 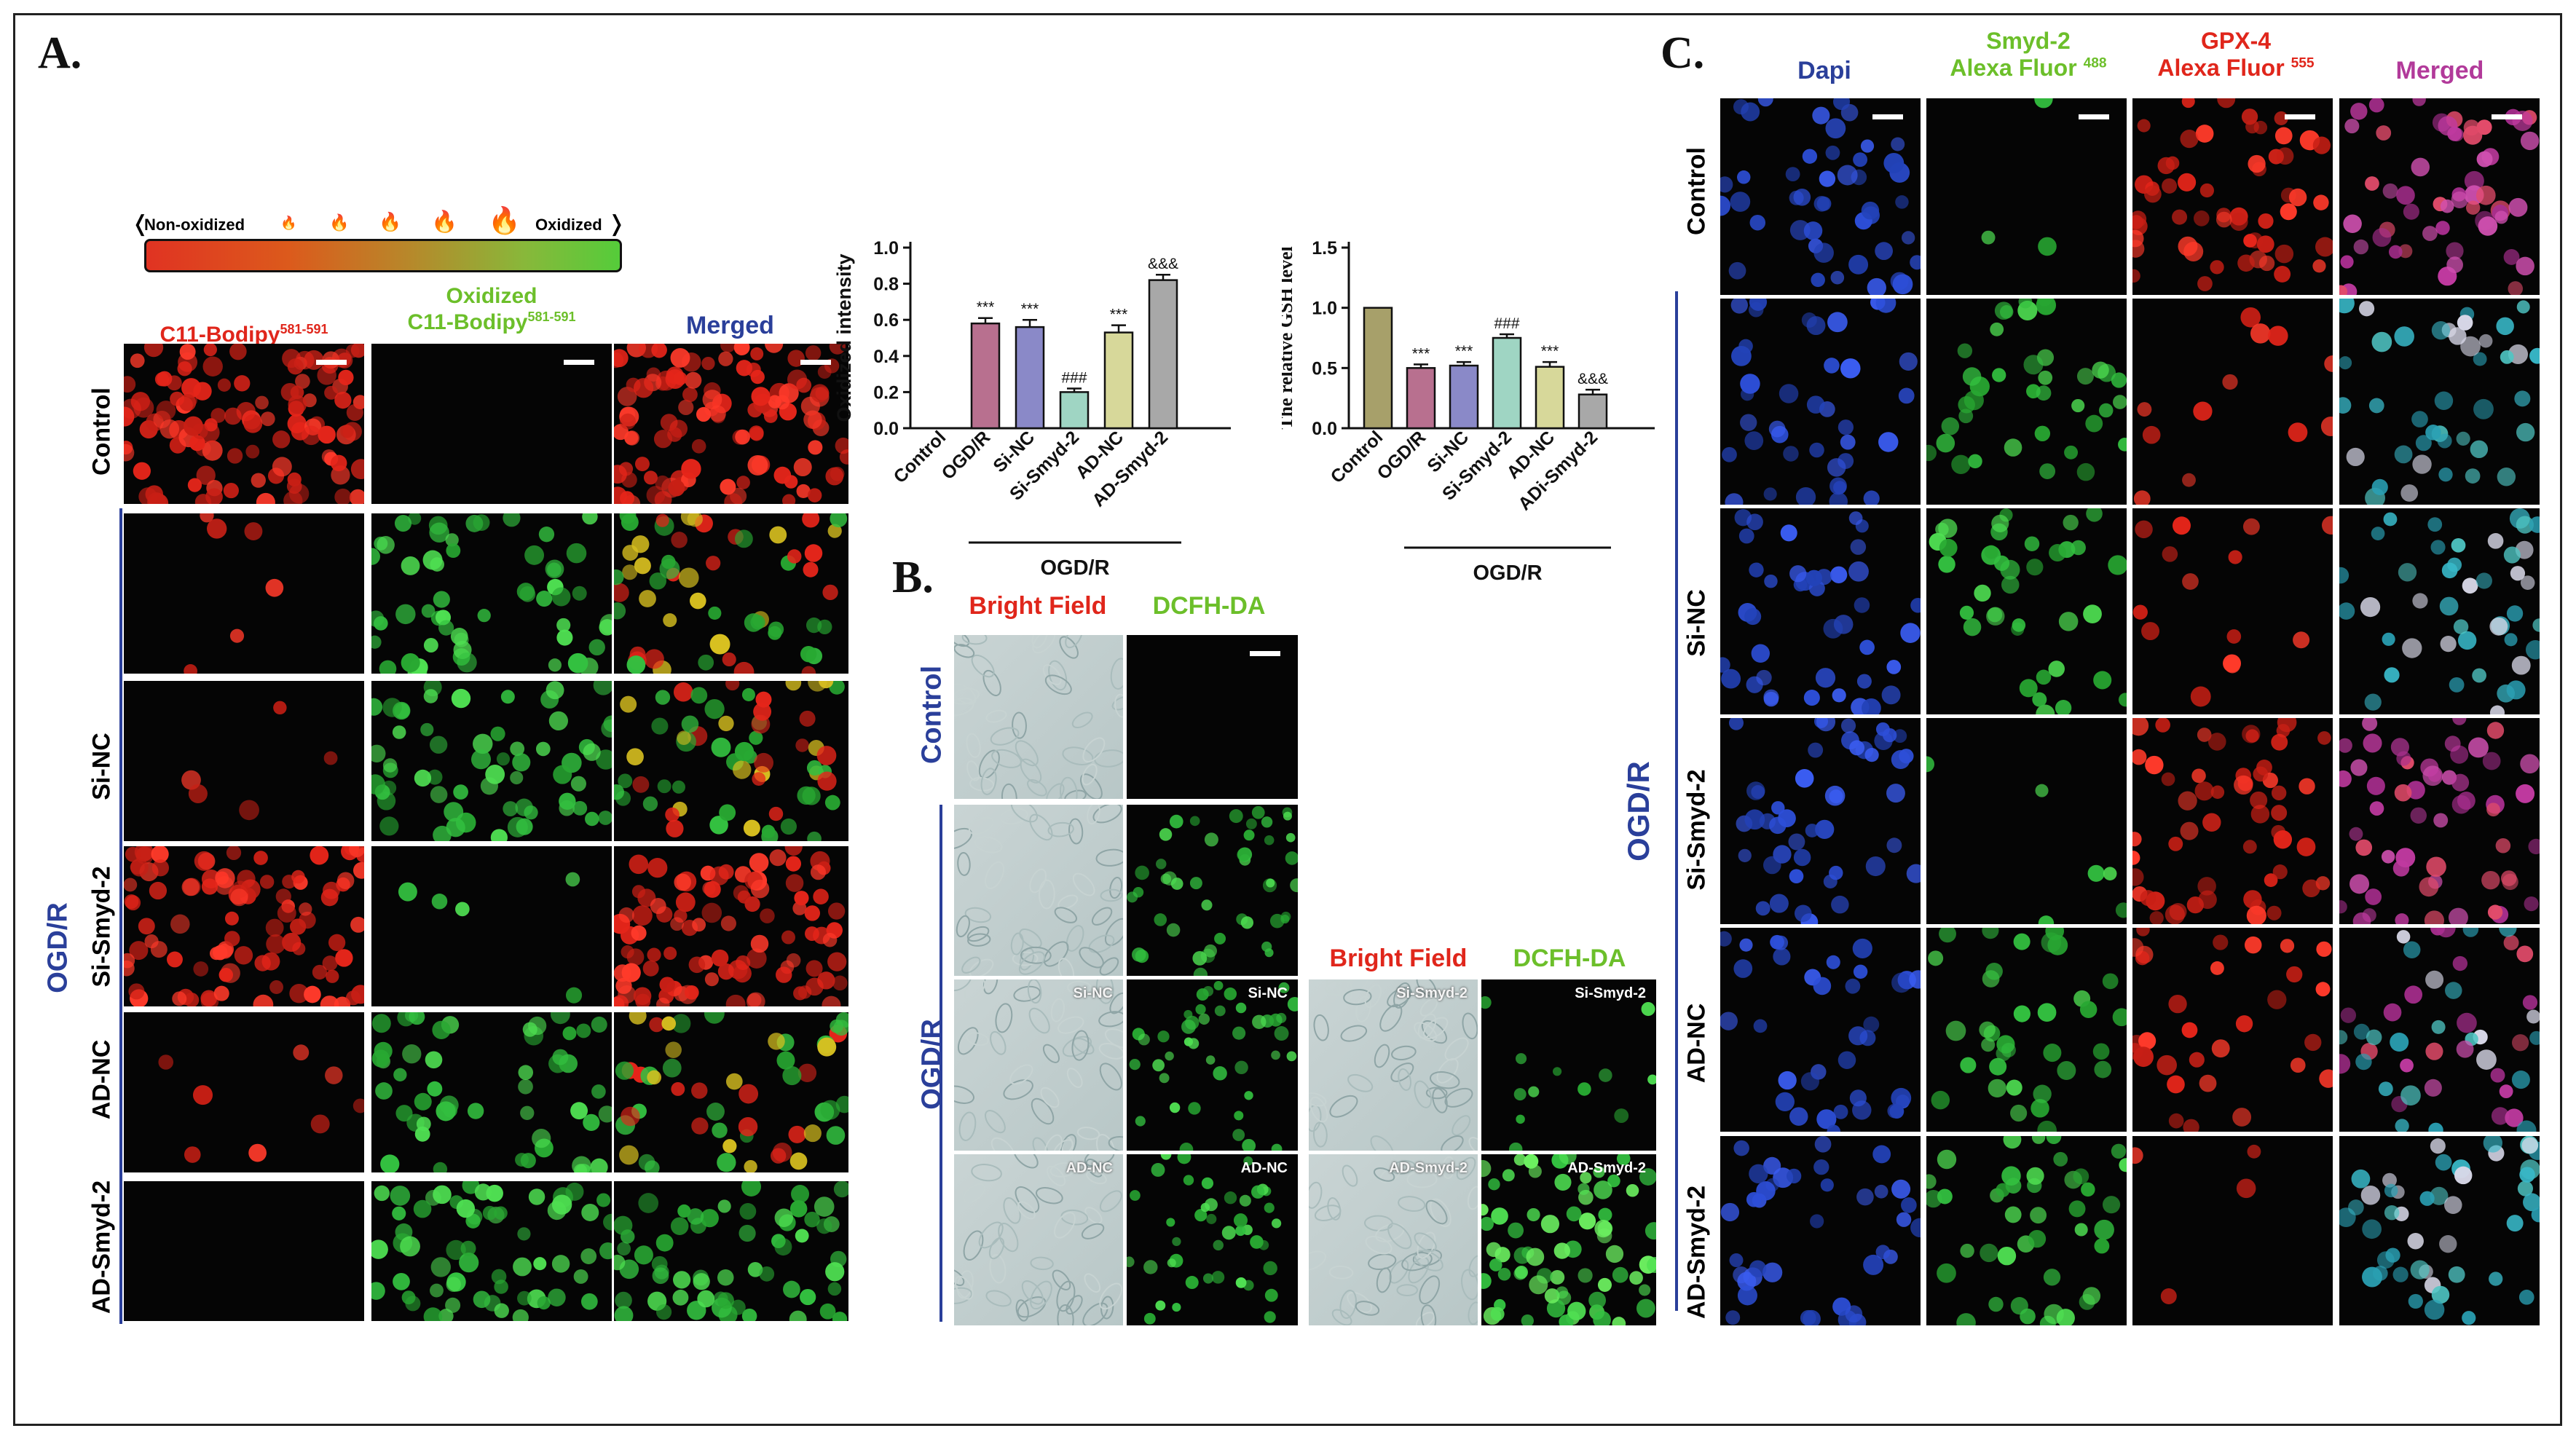 I want to click on b-group-label: OGD/R, so click(x=932, y=1064).